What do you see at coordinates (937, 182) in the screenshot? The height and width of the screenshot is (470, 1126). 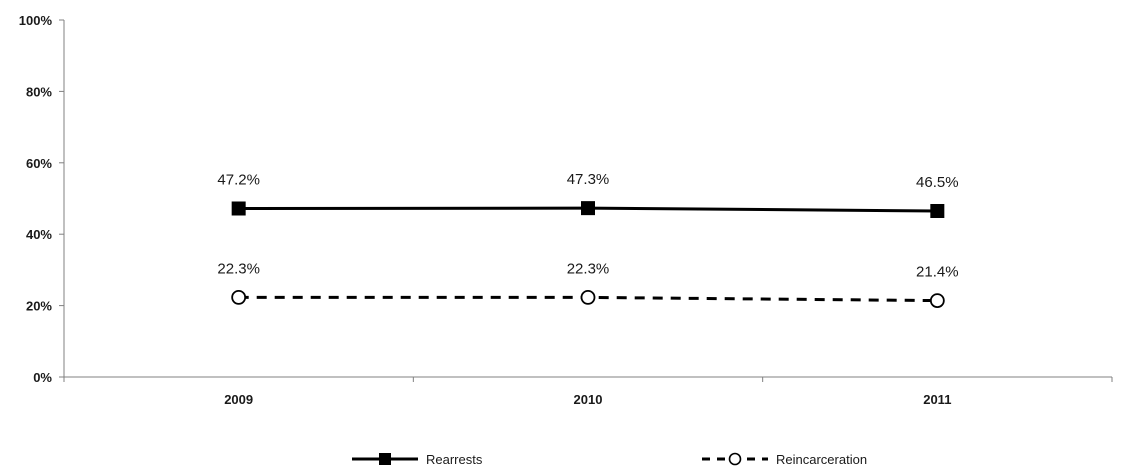 I see `data-label: 46.5%` at bounding box center [937, 182].